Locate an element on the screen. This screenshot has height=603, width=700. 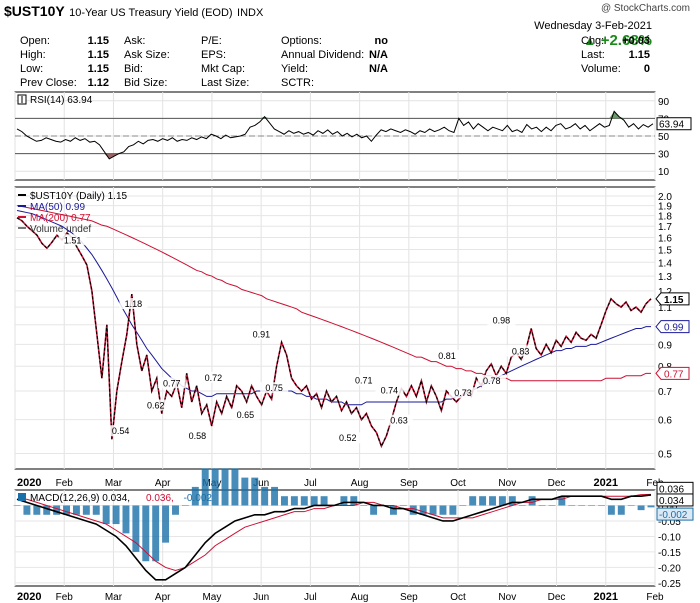
price-legend-item: MA(50) 0.99 is located at coordinates (57, 207).